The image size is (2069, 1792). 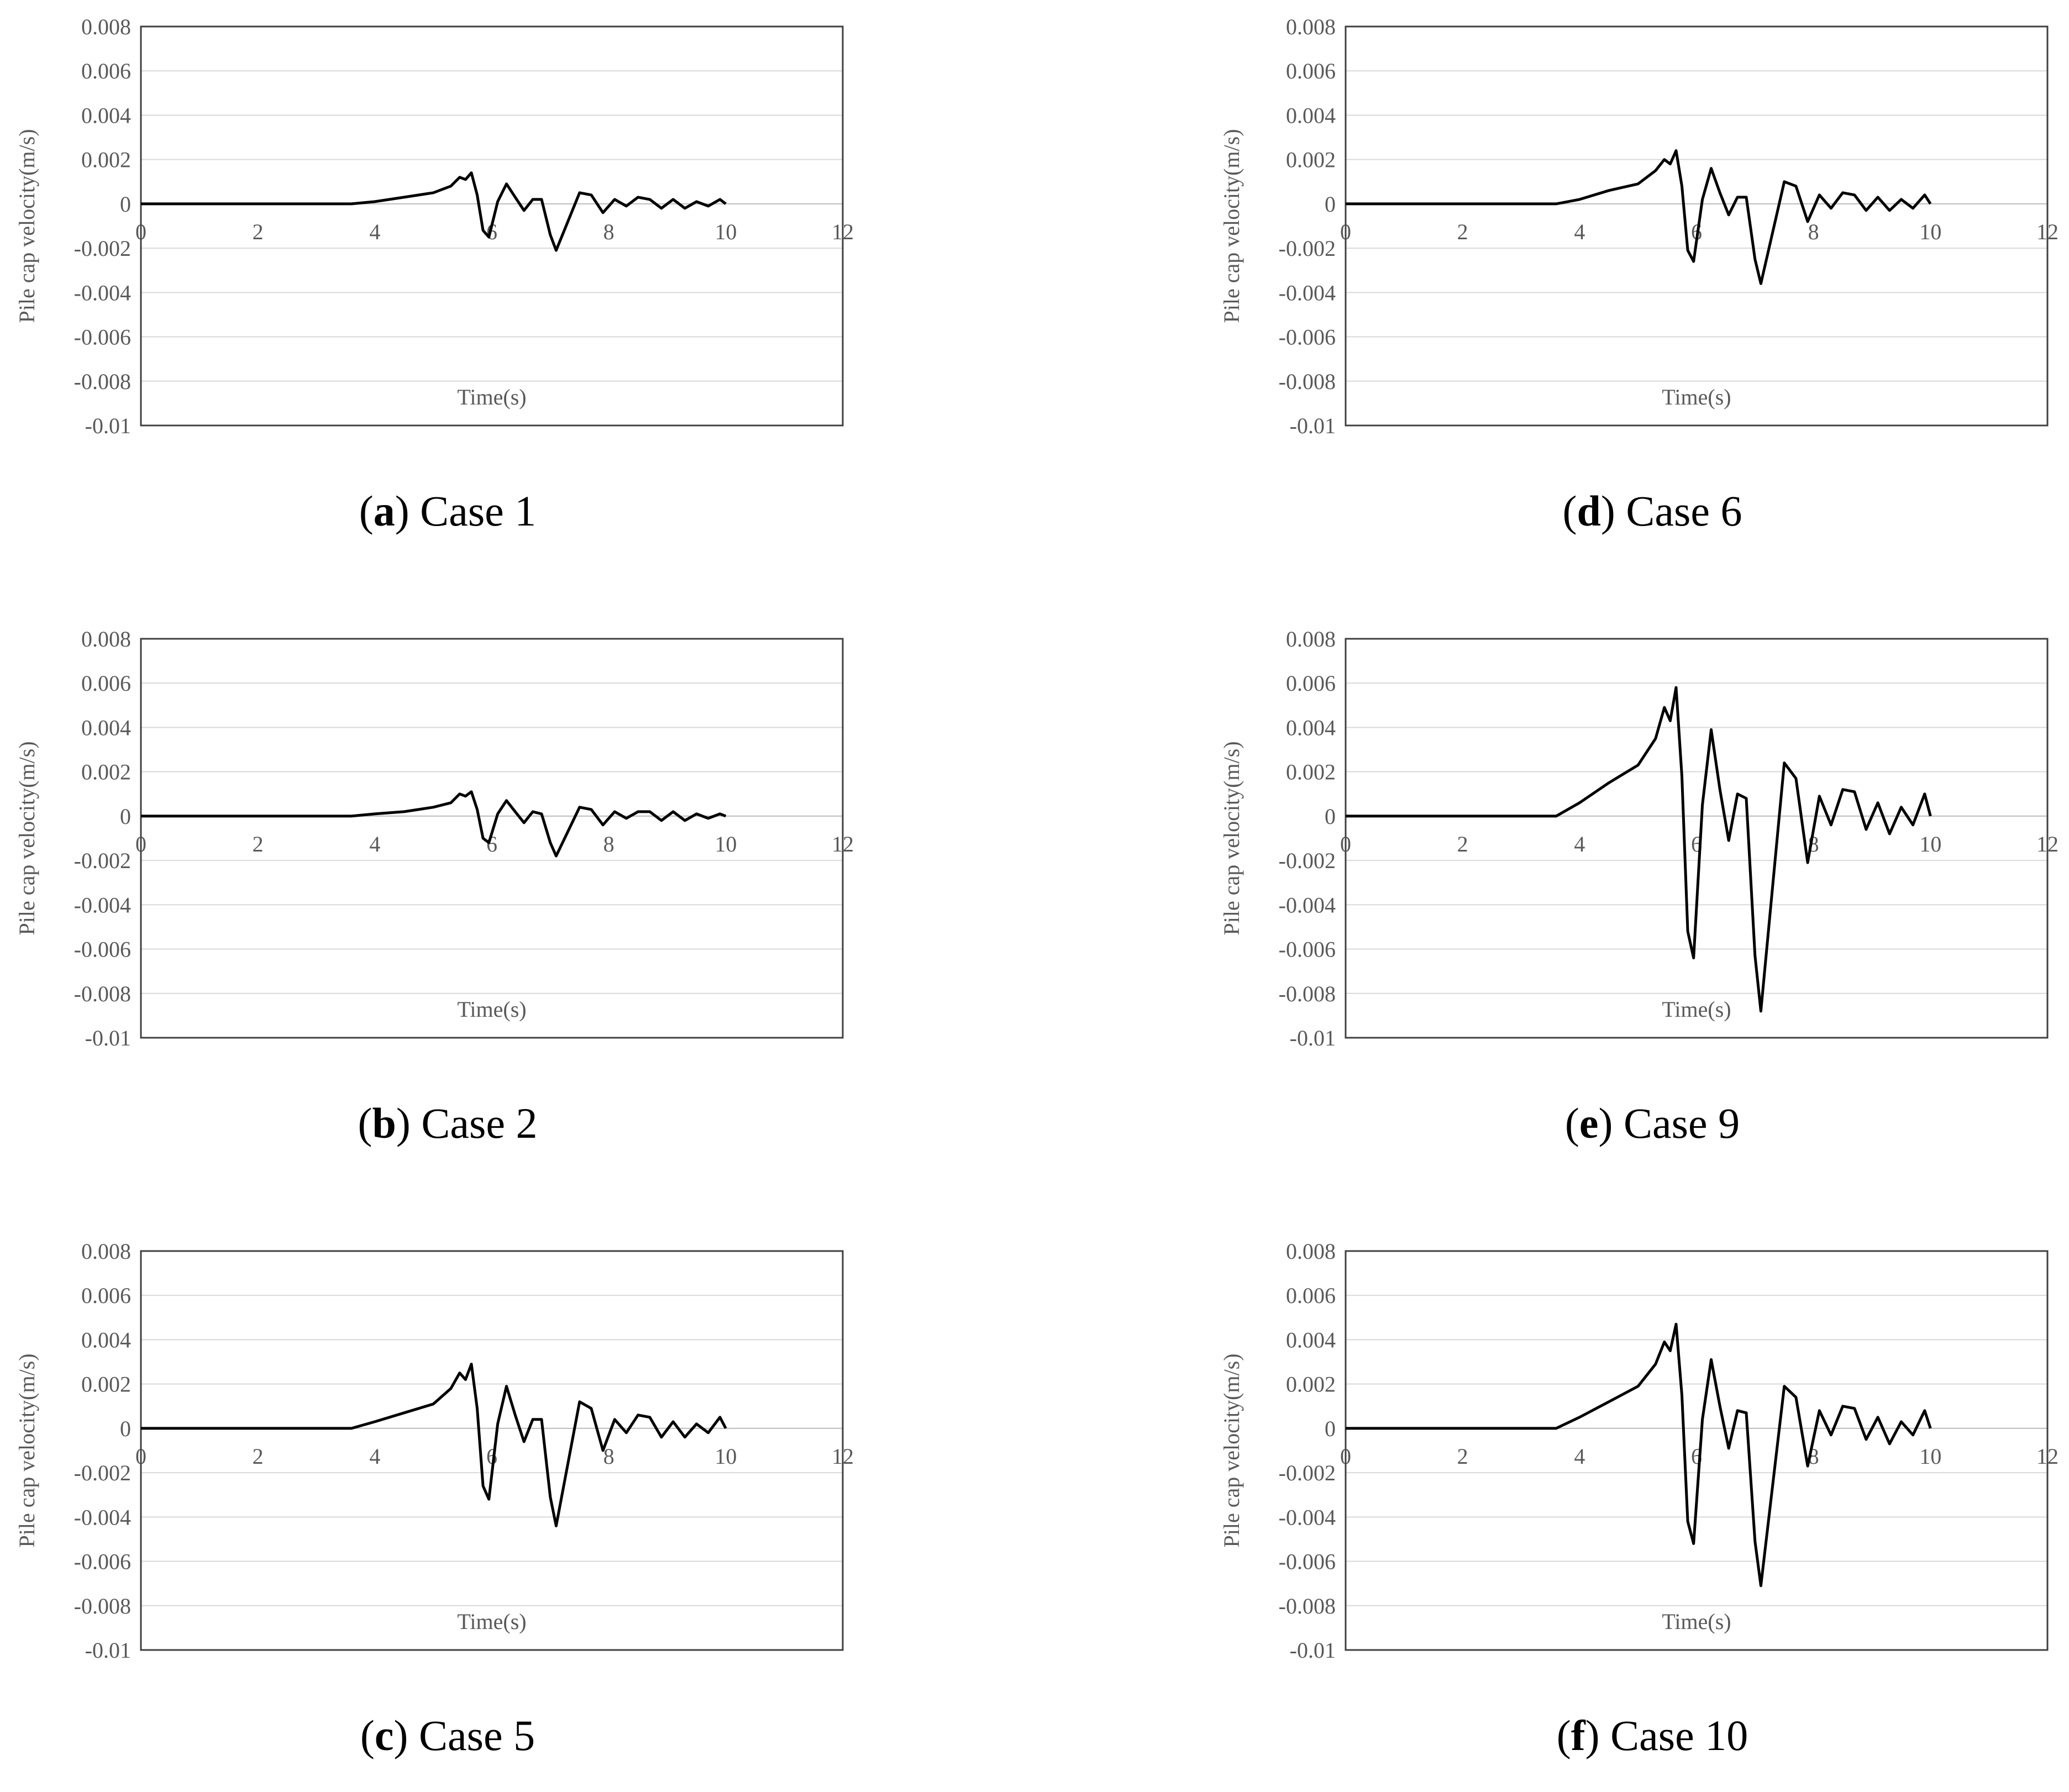 I want to click on case-label: Case 10, so click(x=1679, y=1735).